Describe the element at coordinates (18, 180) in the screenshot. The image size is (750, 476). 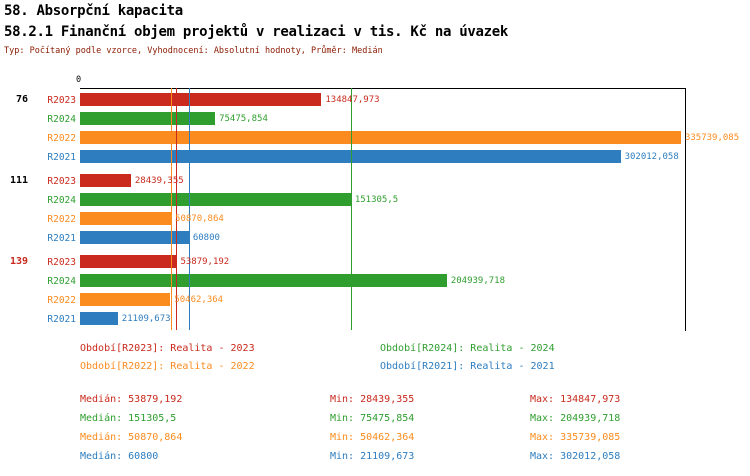
I see `group-label: 111` at that location.